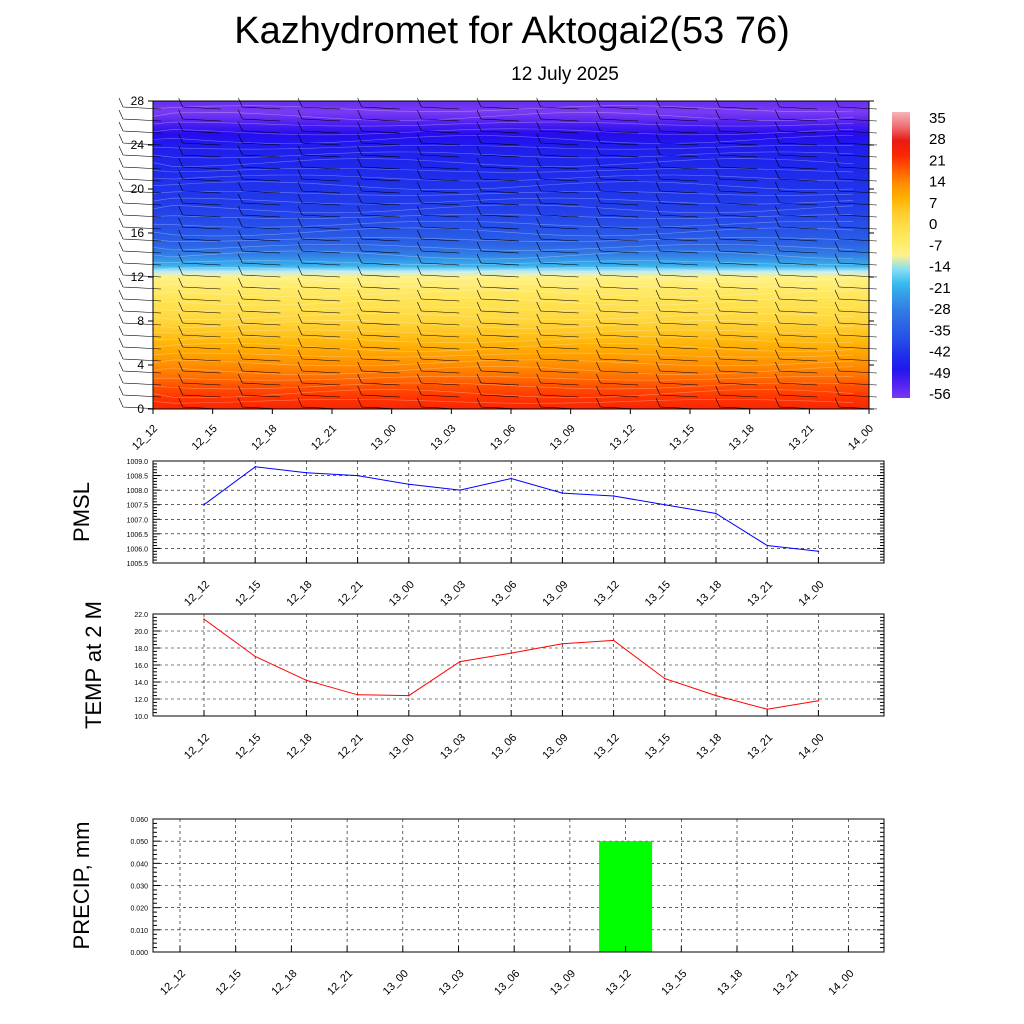  What do you see at coordinates (811, 594) in the screenshot?
I see `x-tick-label: 14_00` at bounding box center [811, 594].